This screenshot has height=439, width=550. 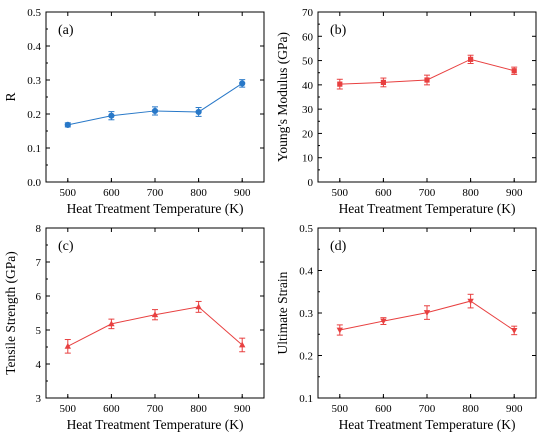 I want to click on y-tick-label: 4, so click(x=39, y=365).